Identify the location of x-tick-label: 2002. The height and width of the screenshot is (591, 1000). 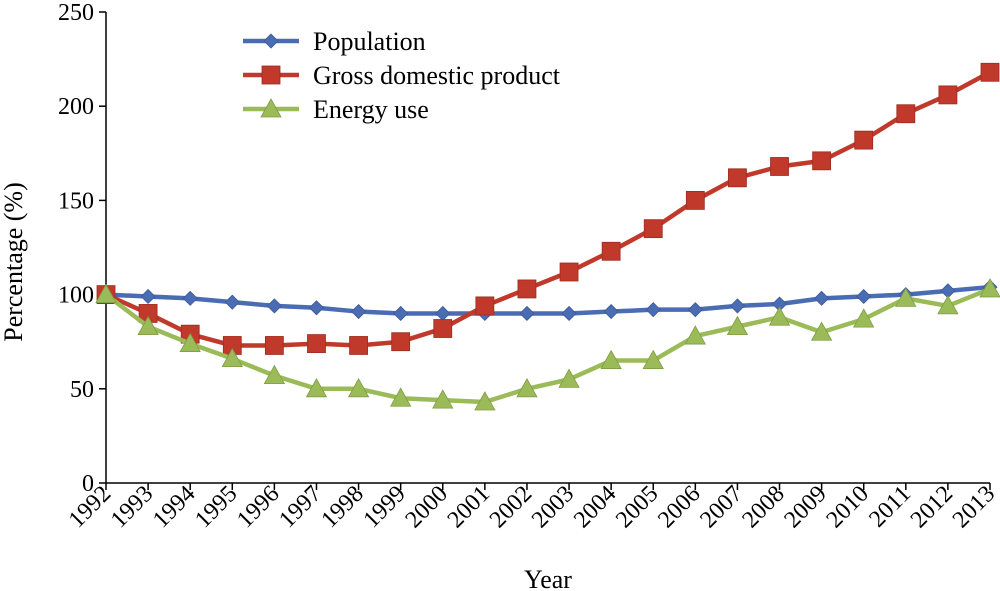
(511, 507).